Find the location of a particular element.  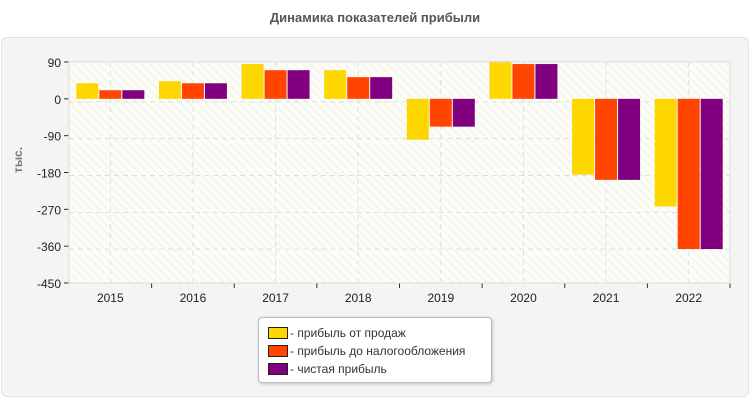

y-tick-label: -180 is located at coordinates (49, 174).